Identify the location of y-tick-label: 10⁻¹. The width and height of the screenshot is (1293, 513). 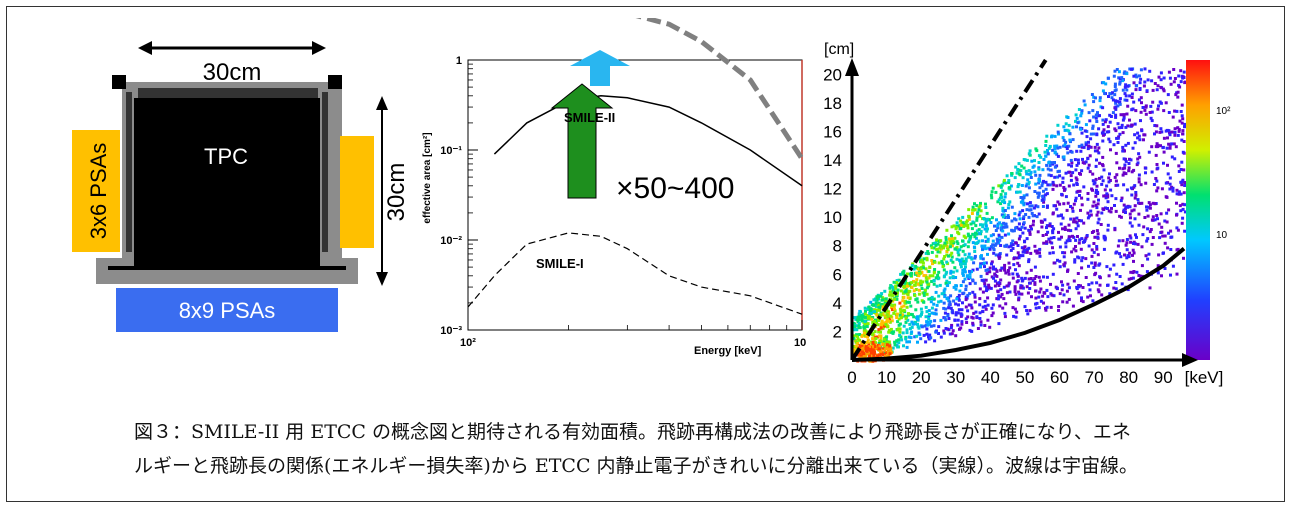
(451, 151).